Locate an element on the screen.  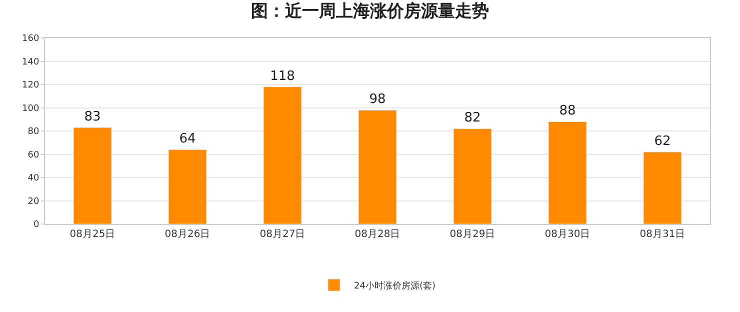
x-tick-label: 08月28日 is located at coordinates (377, 234).